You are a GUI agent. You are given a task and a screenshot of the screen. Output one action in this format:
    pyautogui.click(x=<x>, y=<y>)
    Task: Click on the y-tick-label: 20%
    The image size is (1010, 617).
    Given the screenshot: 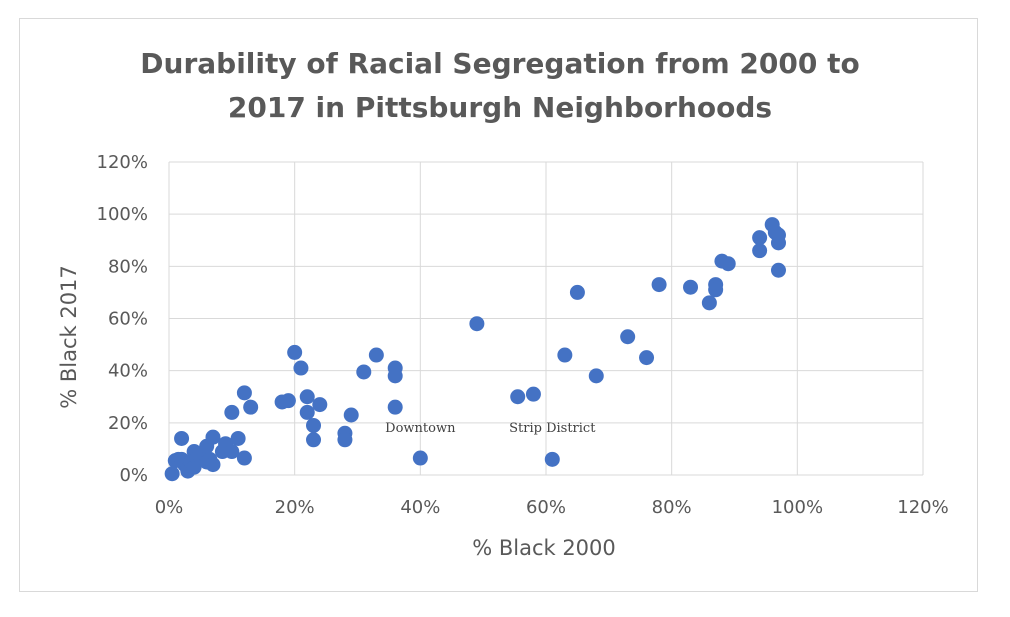 What is the action you would take?
    pyautogui.click(x=128, y=423)
    